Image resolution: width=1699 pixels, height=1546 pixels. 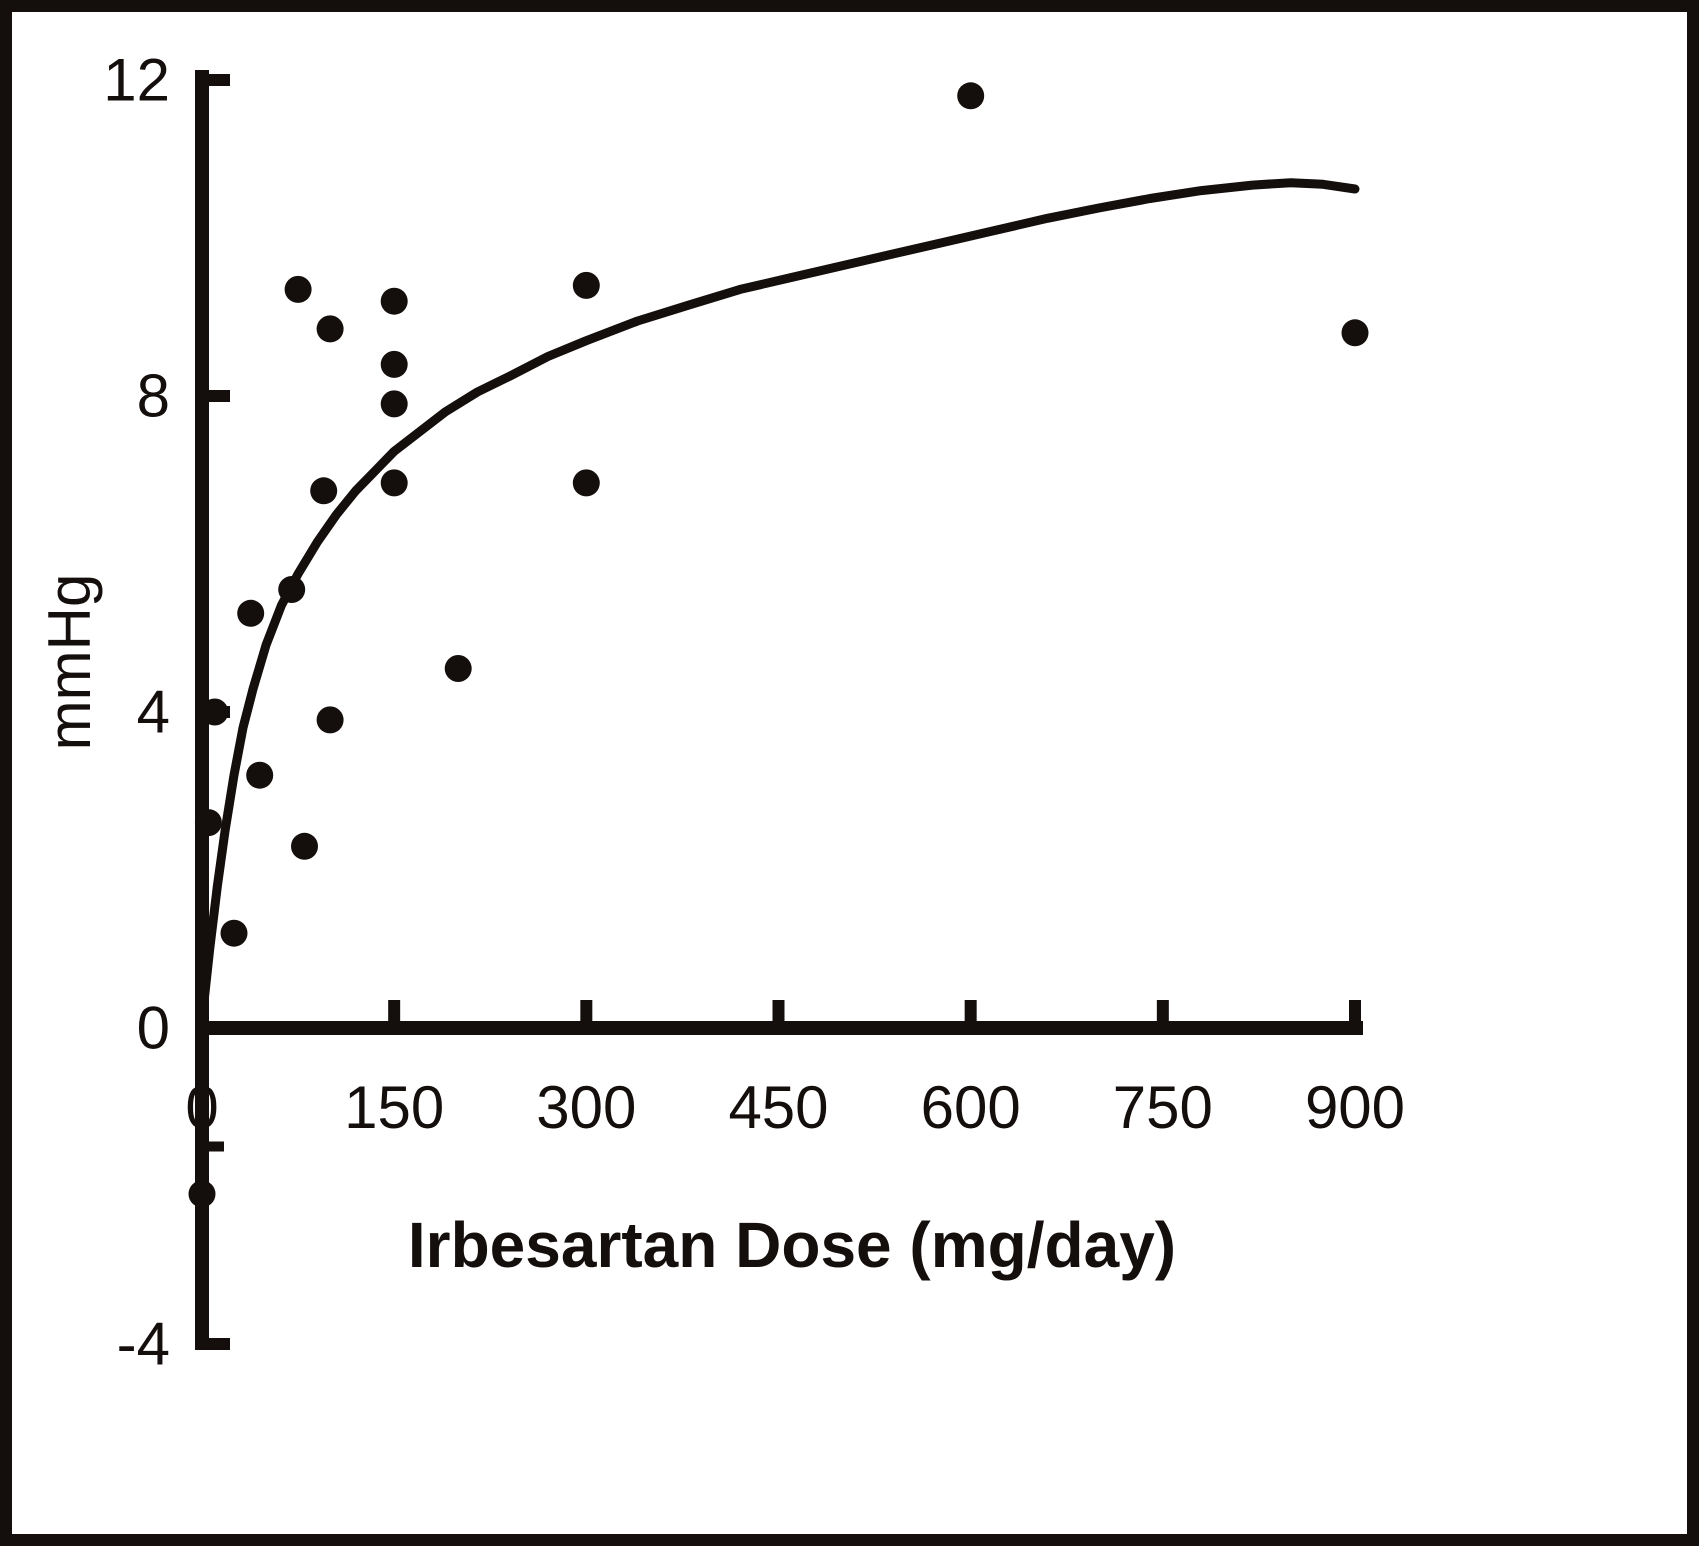 What do you see at coordinates (136, 80) in the screenshot?
I see `y-tick-label: 12` at bounding box center [136, 80].